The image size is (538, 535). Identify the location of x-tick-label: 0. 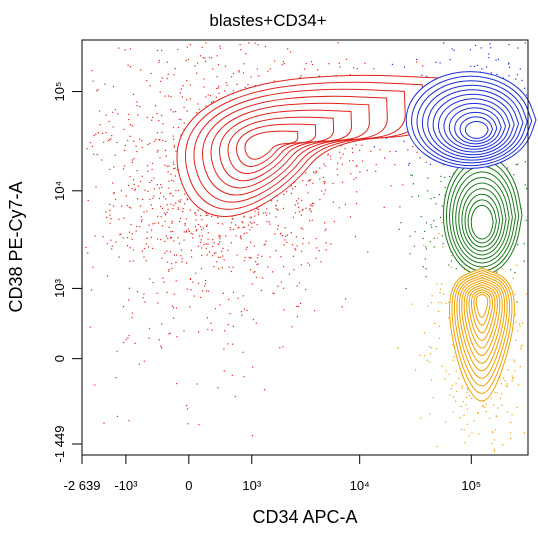
(188, 485).